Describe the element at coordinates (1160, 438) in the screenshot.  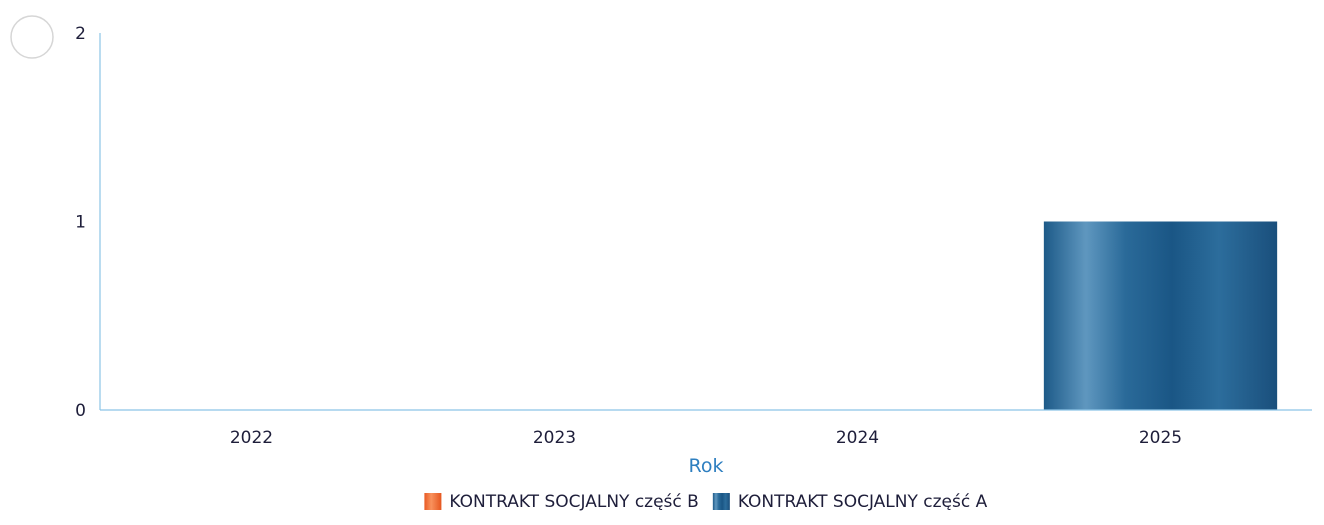
I see `x-tick-label: 2025` at that location.